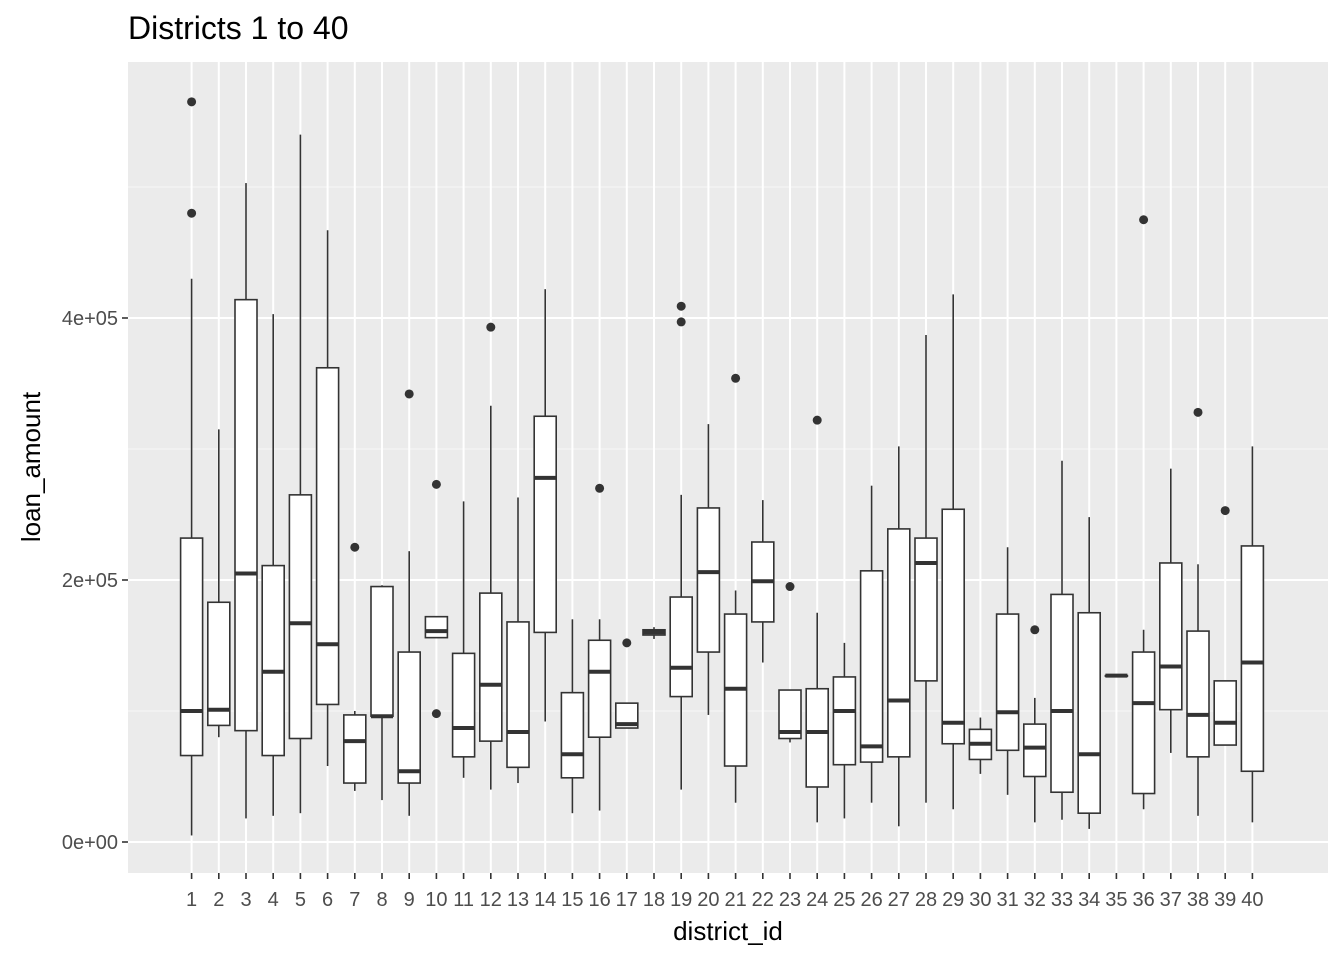 Image resolution: width=1344 pixels, height=960 pixels. What do you see at coordinates (844, 900) in the screenshot?
I see `x-tick-label: 25` at bounding box center [844, 900].